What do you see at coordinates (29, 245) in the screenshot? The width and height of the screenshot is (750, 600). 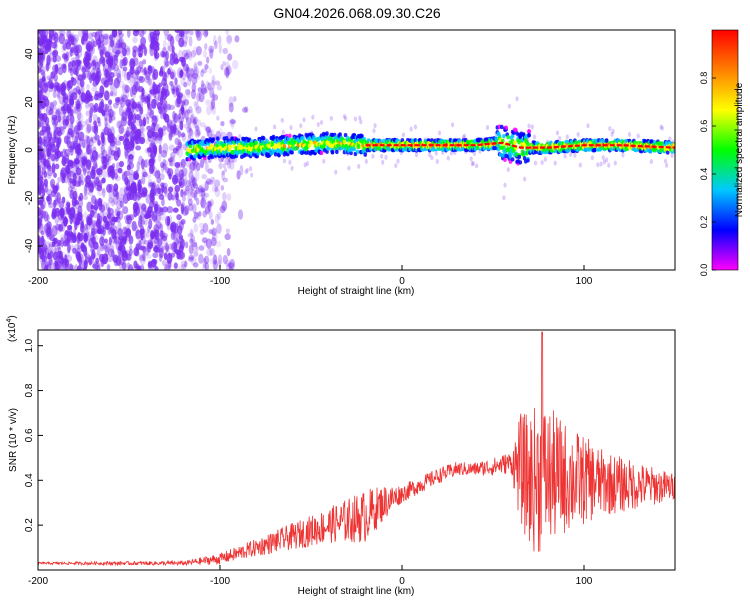 I see `y-tick-label: -40` at bounding box center [29, 245].